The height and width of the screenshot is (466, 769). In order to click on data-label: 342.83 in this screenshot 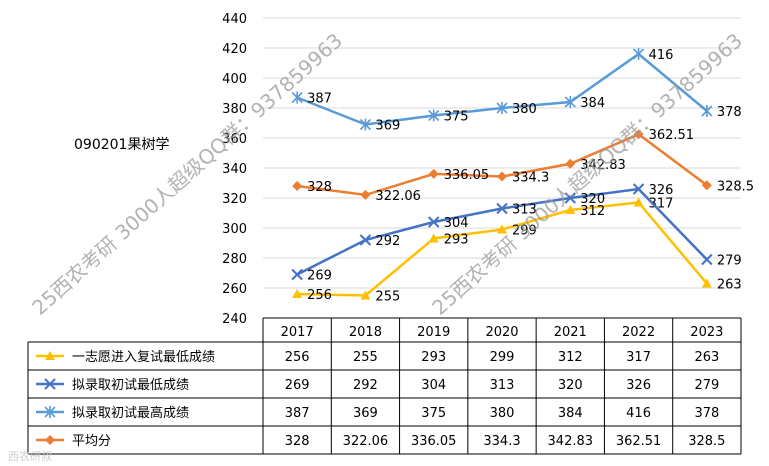, I will do `click(603, 165)`.